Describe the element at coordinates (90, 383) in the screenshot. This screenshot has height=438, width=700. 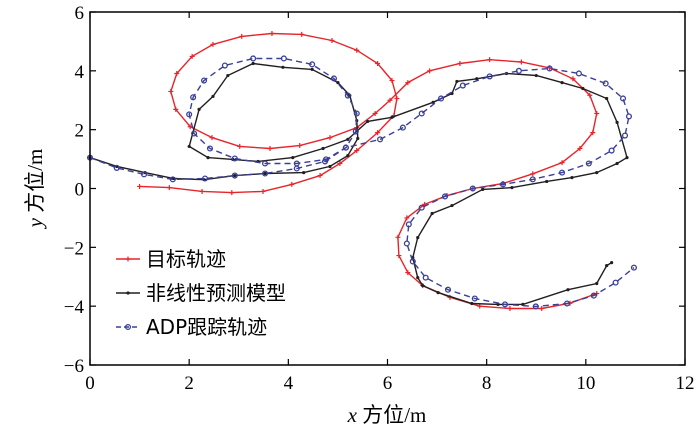
I see `x-tick-label: 0` at that location.